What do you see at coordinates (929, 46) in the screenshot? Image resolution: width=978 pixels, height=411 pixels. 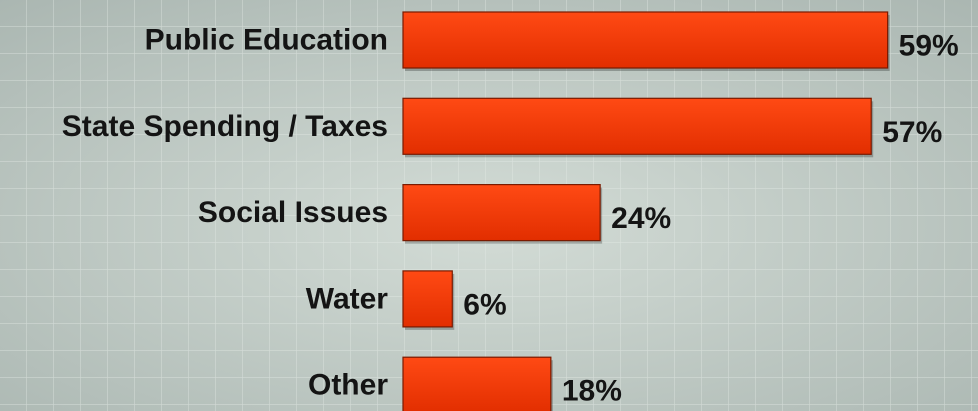 I see `value-label: 59%` at bounding box center [929, 46].